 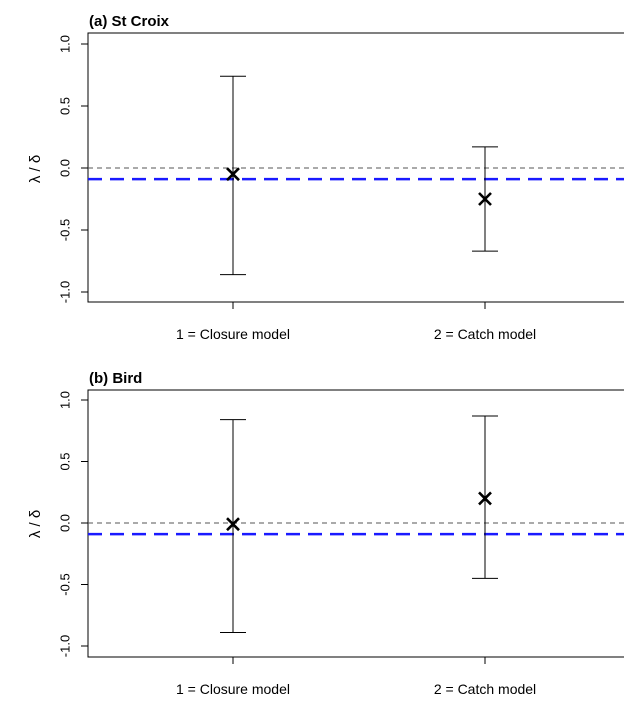 What do you see at coordinates (129, 21) in the screenshot?
I see `panel-title: (a) St Croix` at bounding box center [129, 21].